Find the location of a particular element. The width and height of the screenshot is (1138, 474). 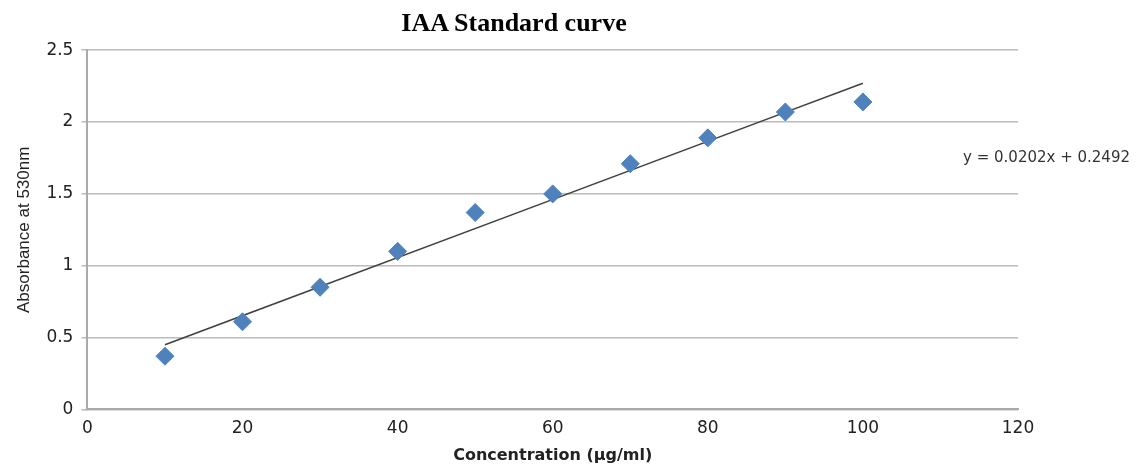

y-tick-label: 2 is located at coordinates (68, 120).